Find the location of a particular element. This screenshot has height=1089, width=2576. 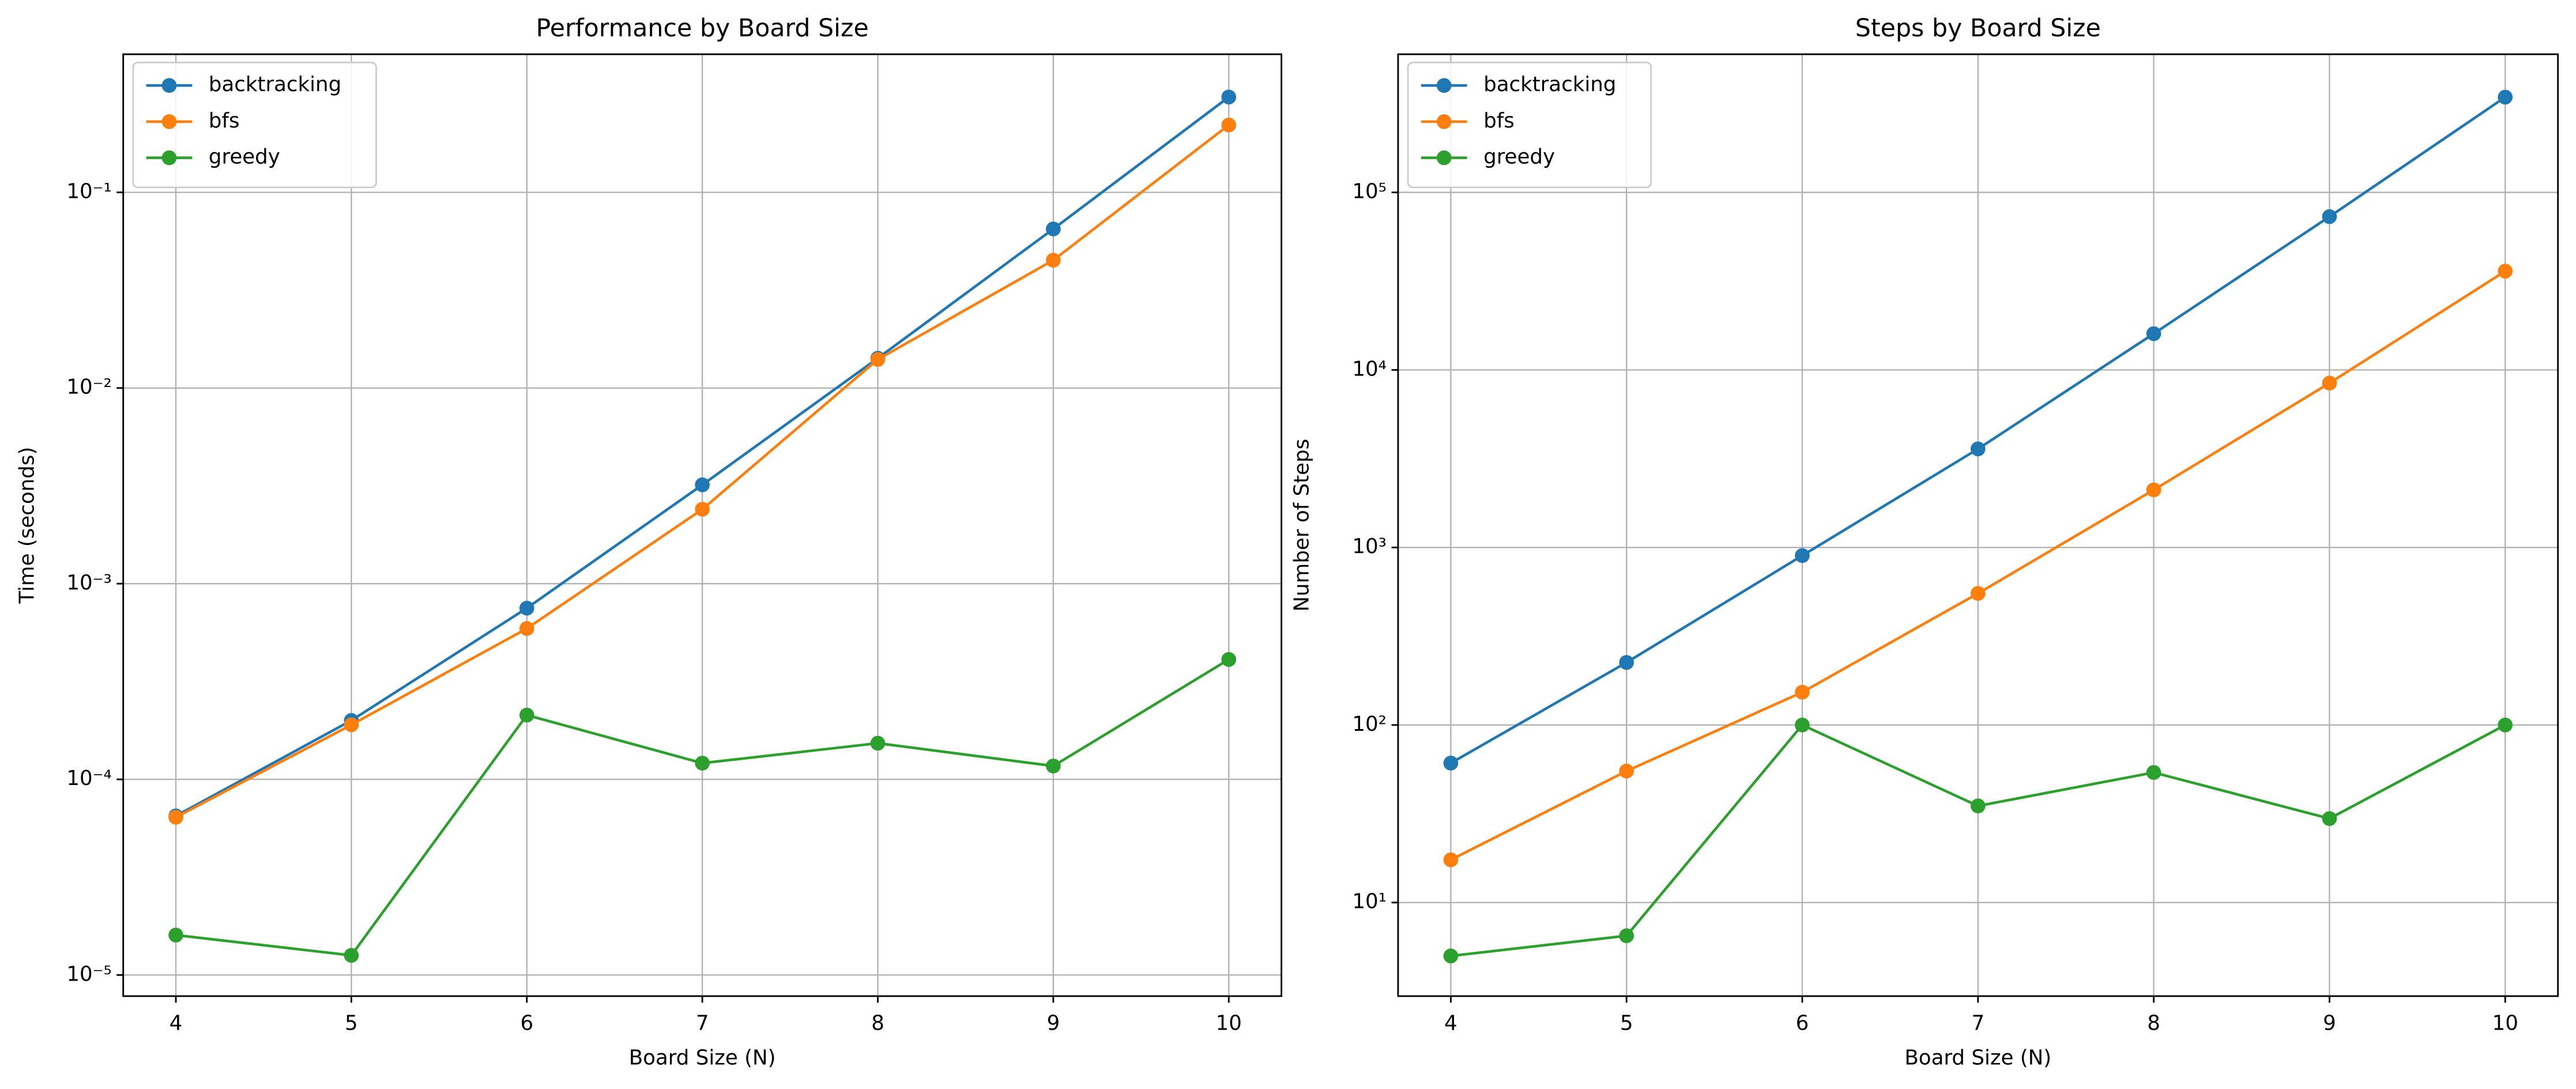

y-tick-label: 10⁻⁴ is located at coordinates (88, 778).